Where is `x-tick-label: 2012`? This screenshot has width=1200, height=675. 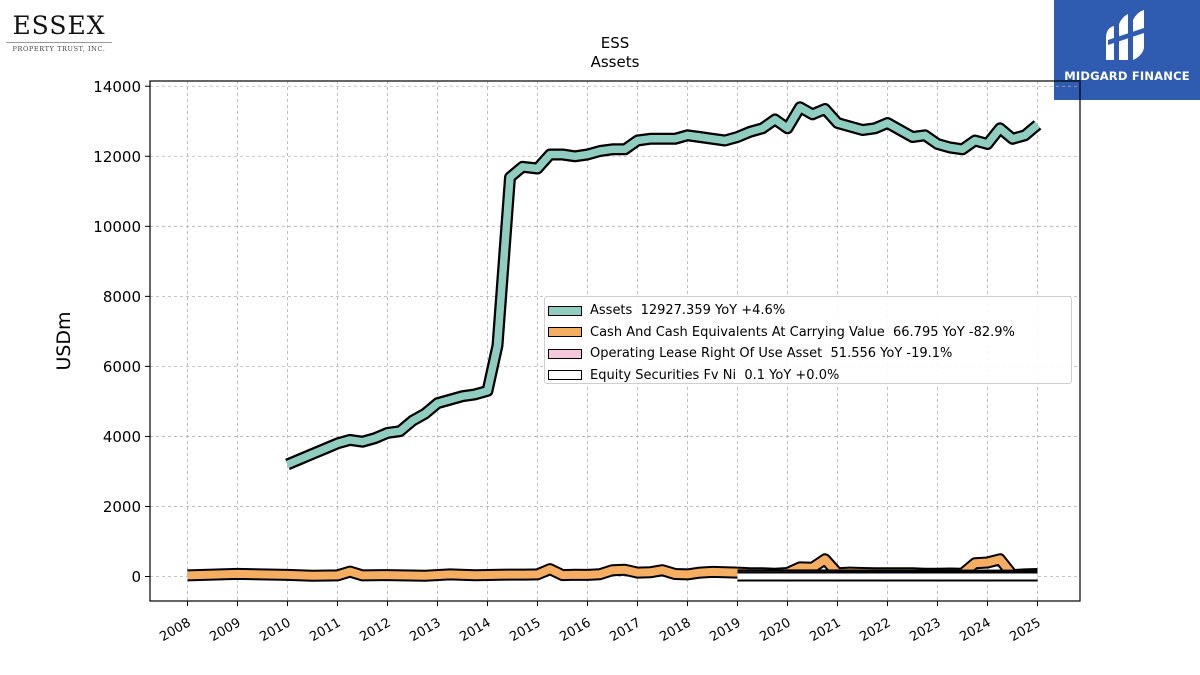
x-tick-label: 2012 is located at coordinates (375, 630).